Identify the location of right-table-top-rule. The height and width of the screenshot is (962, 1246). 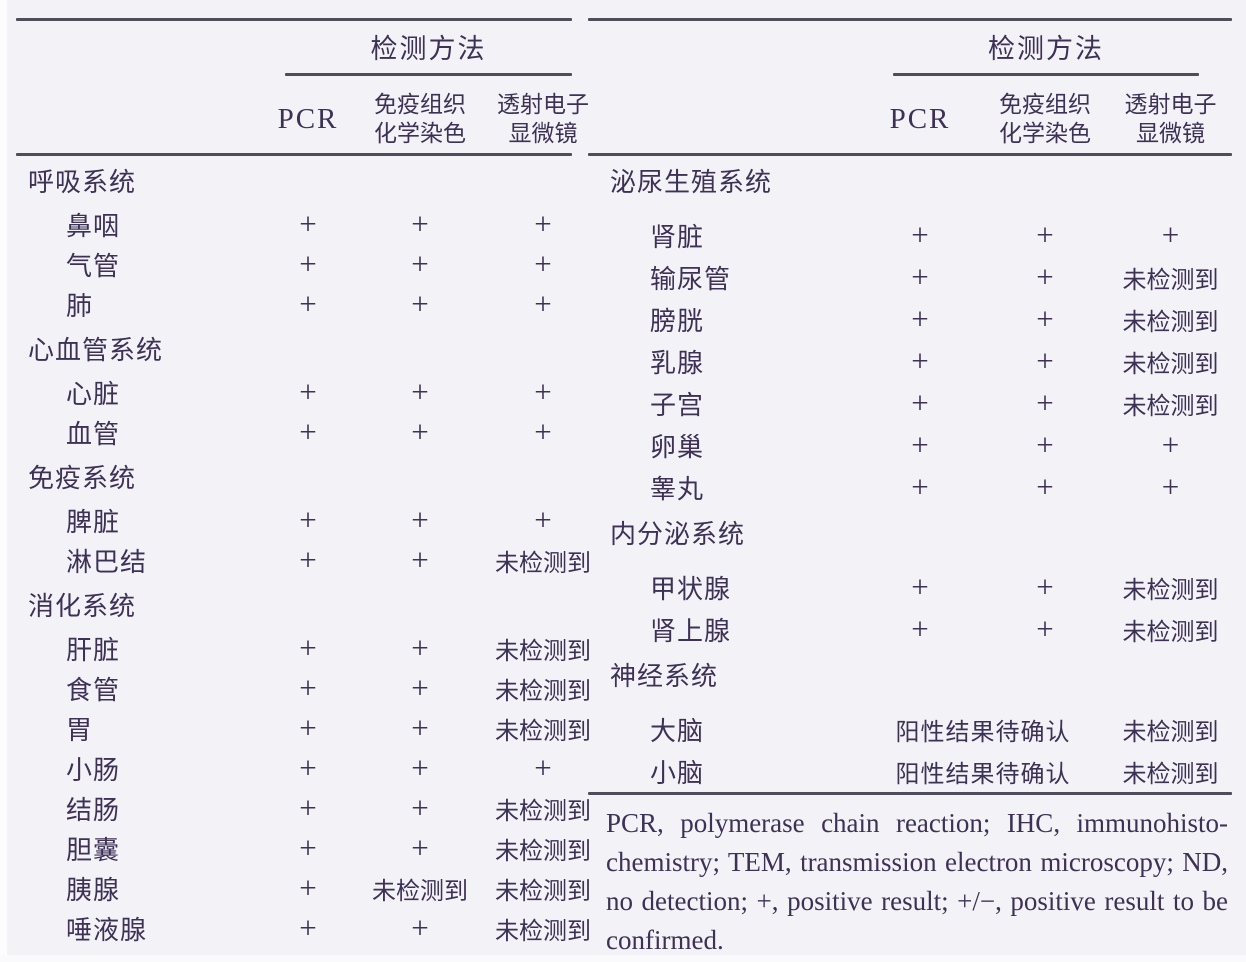
(910, 19).